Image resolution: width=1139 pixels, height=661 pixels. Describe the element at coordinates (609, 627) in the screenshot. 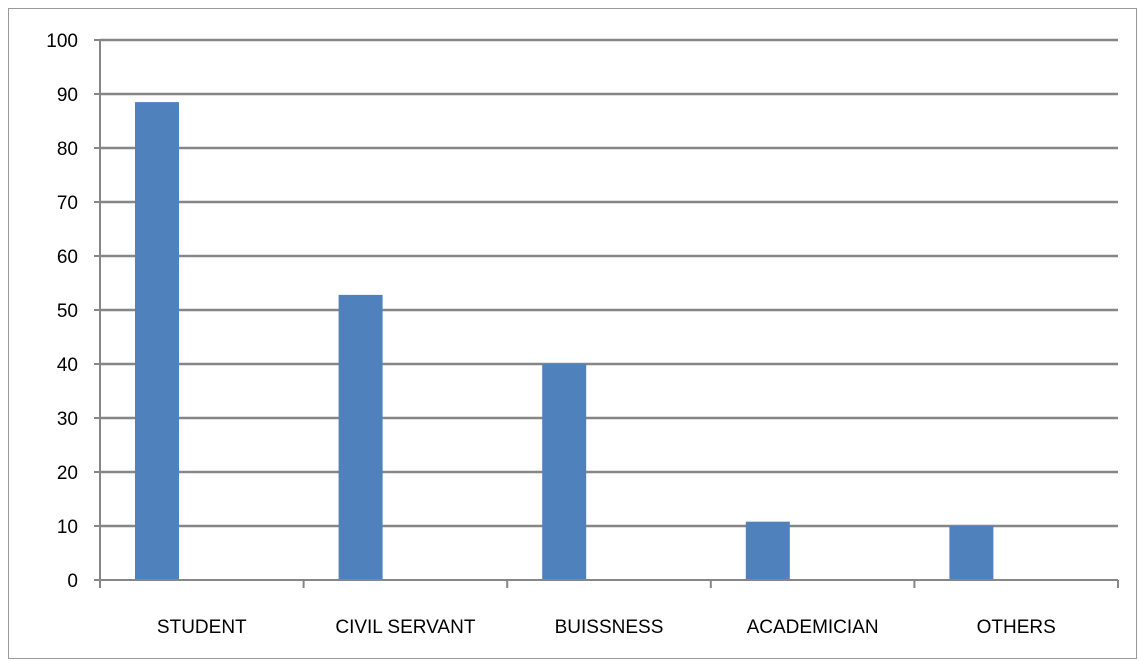

I see `x-tick-label-buissness: BUISSNESS` at that location.